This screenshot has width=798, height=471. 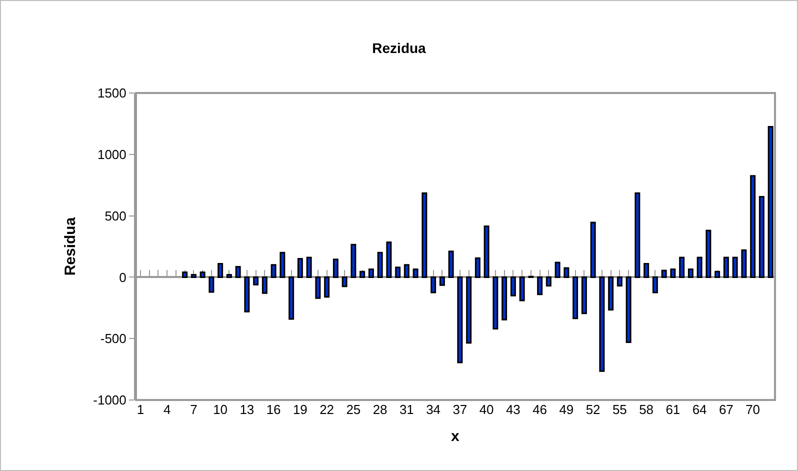 I want to click on x-tick-label: 19, so click(x=300, y=409).